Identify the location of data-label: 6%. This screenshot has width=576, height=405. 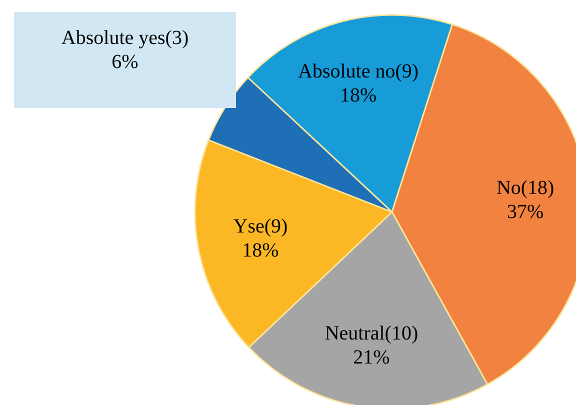
(125, 62).